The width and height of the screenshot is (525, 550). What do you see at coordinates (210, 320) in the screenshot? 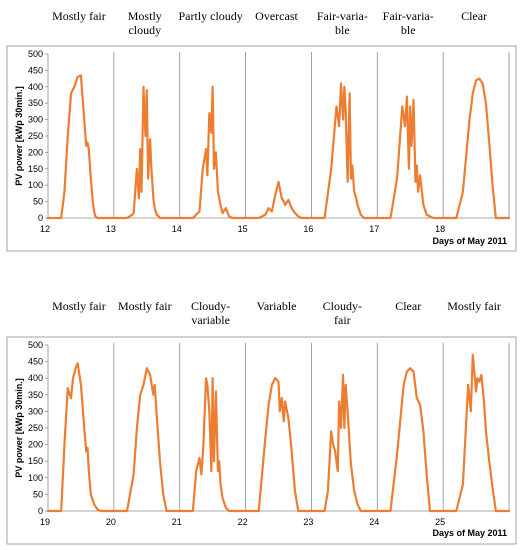
I see `weather-label-line: variable` at bounding box center [210, 320].